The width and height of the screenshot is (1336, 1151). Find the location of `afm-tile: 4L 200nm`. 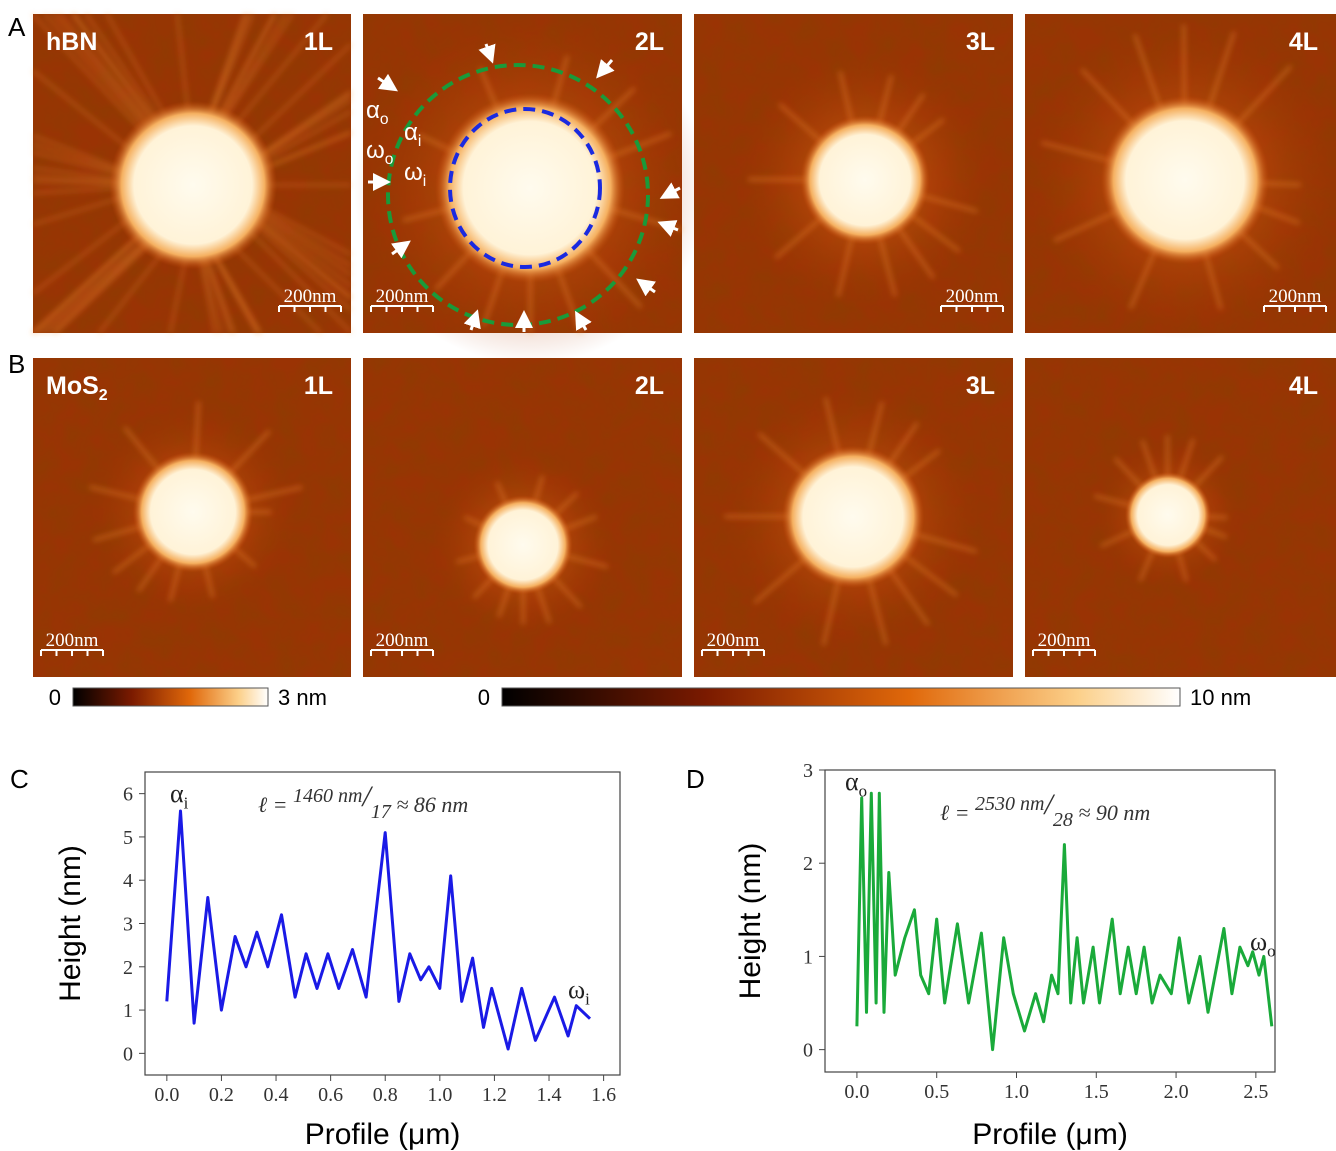

afm-tile: 4L 200nm is located at coordinates (1180, 177).